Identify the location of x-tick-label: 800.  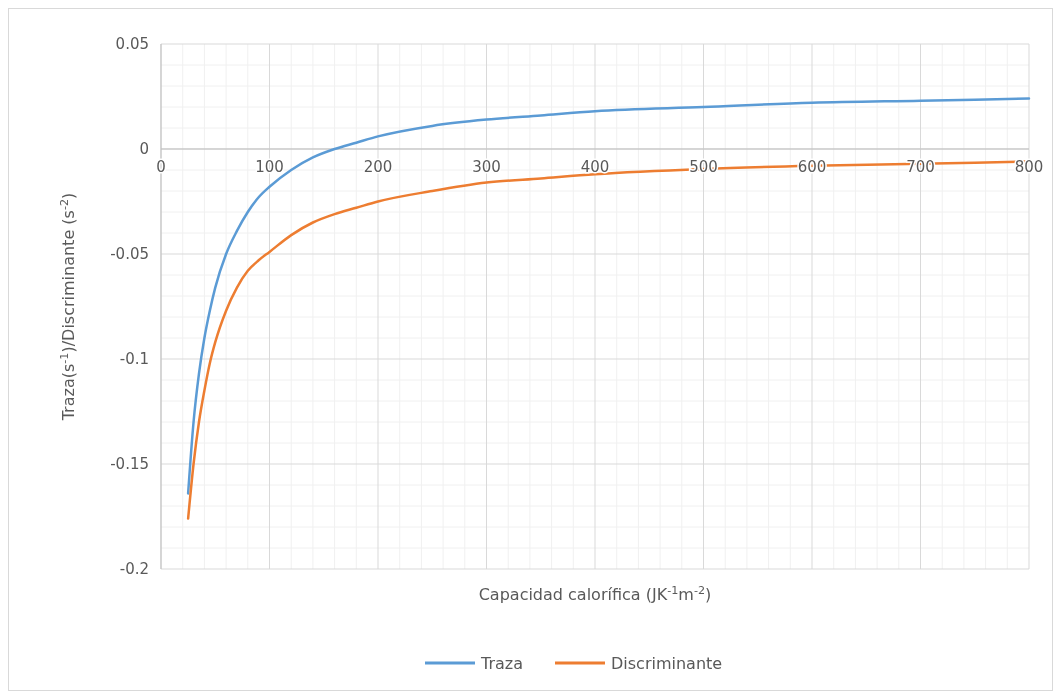
(1029, 167).